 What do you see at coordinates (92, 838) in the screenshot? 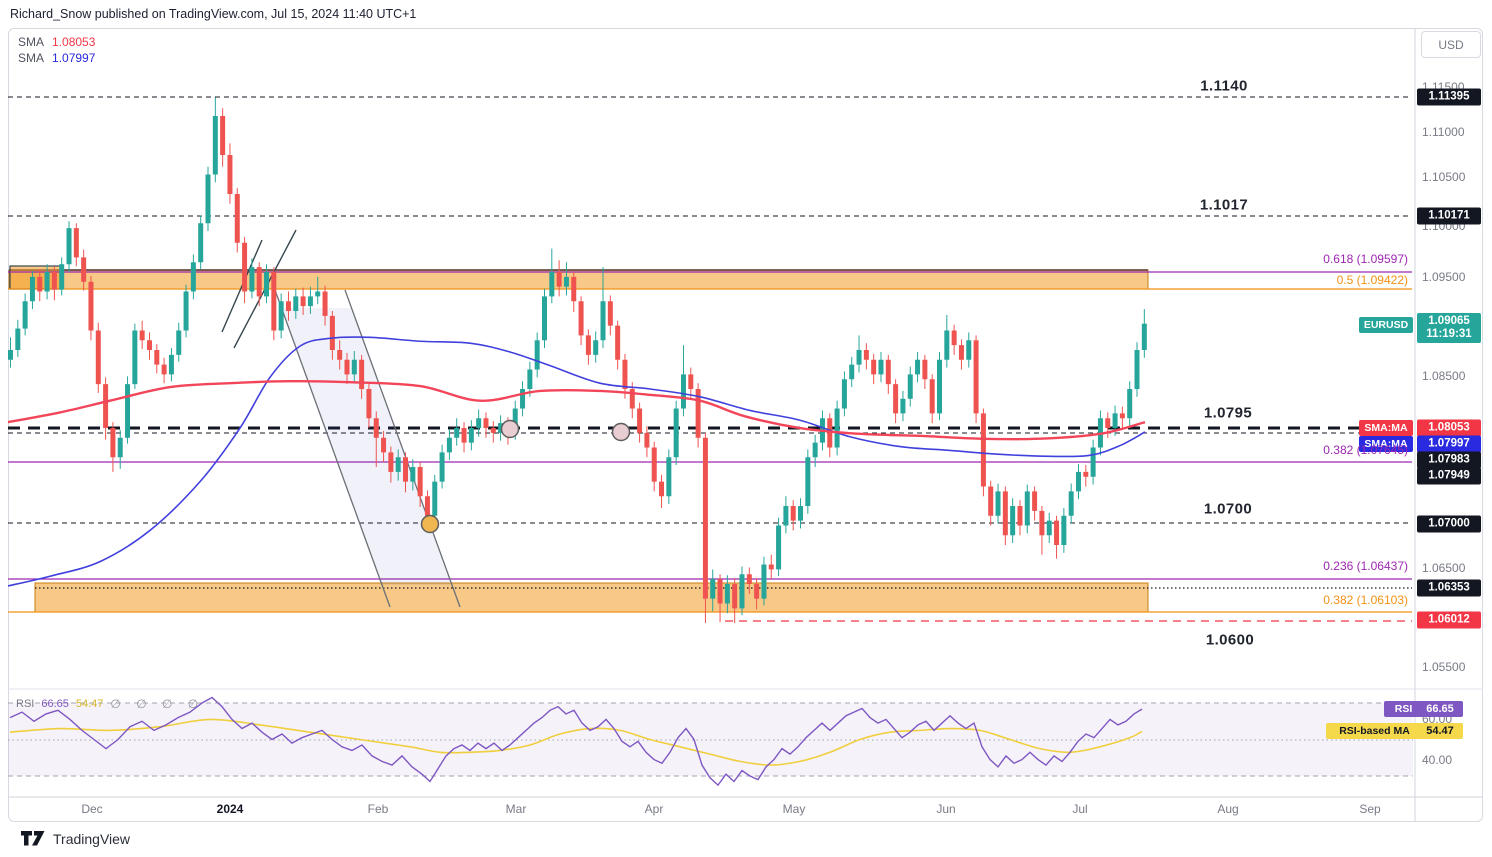
I see `tradingview-brand-text: TradingView` at bounding box center [92, 838].